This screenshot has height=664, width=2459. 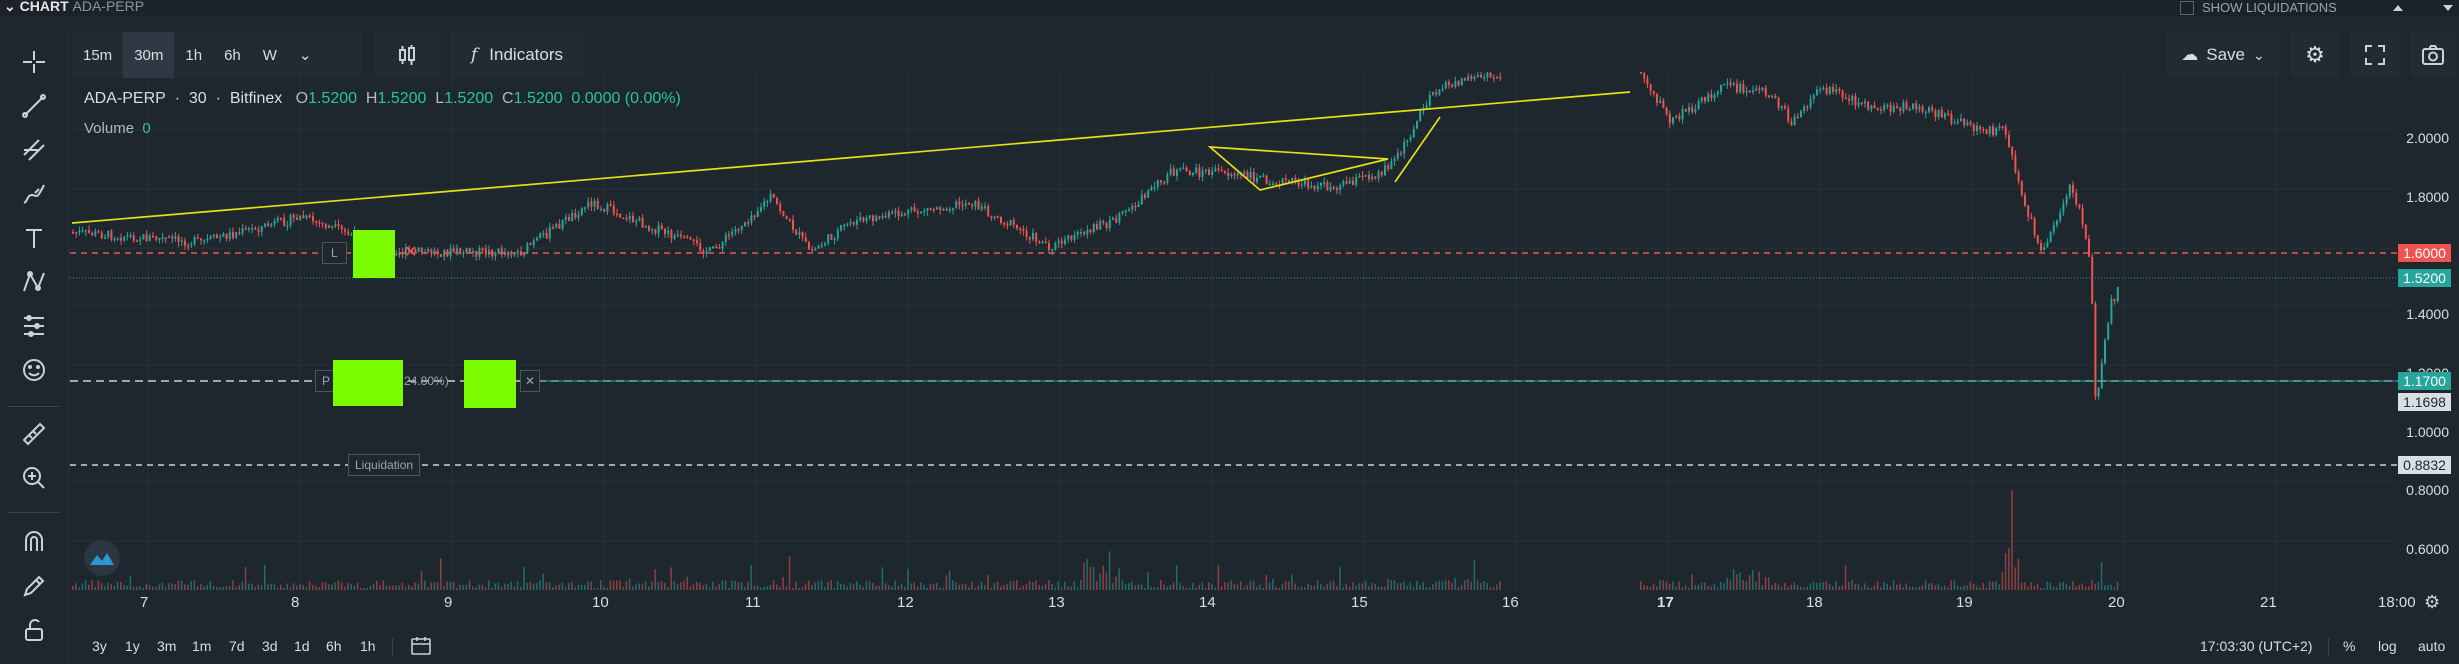 What do you see at coordinates (2433, 55) in the screenshot?
I see `screenshot-button` at bounding box center [2433, 55].